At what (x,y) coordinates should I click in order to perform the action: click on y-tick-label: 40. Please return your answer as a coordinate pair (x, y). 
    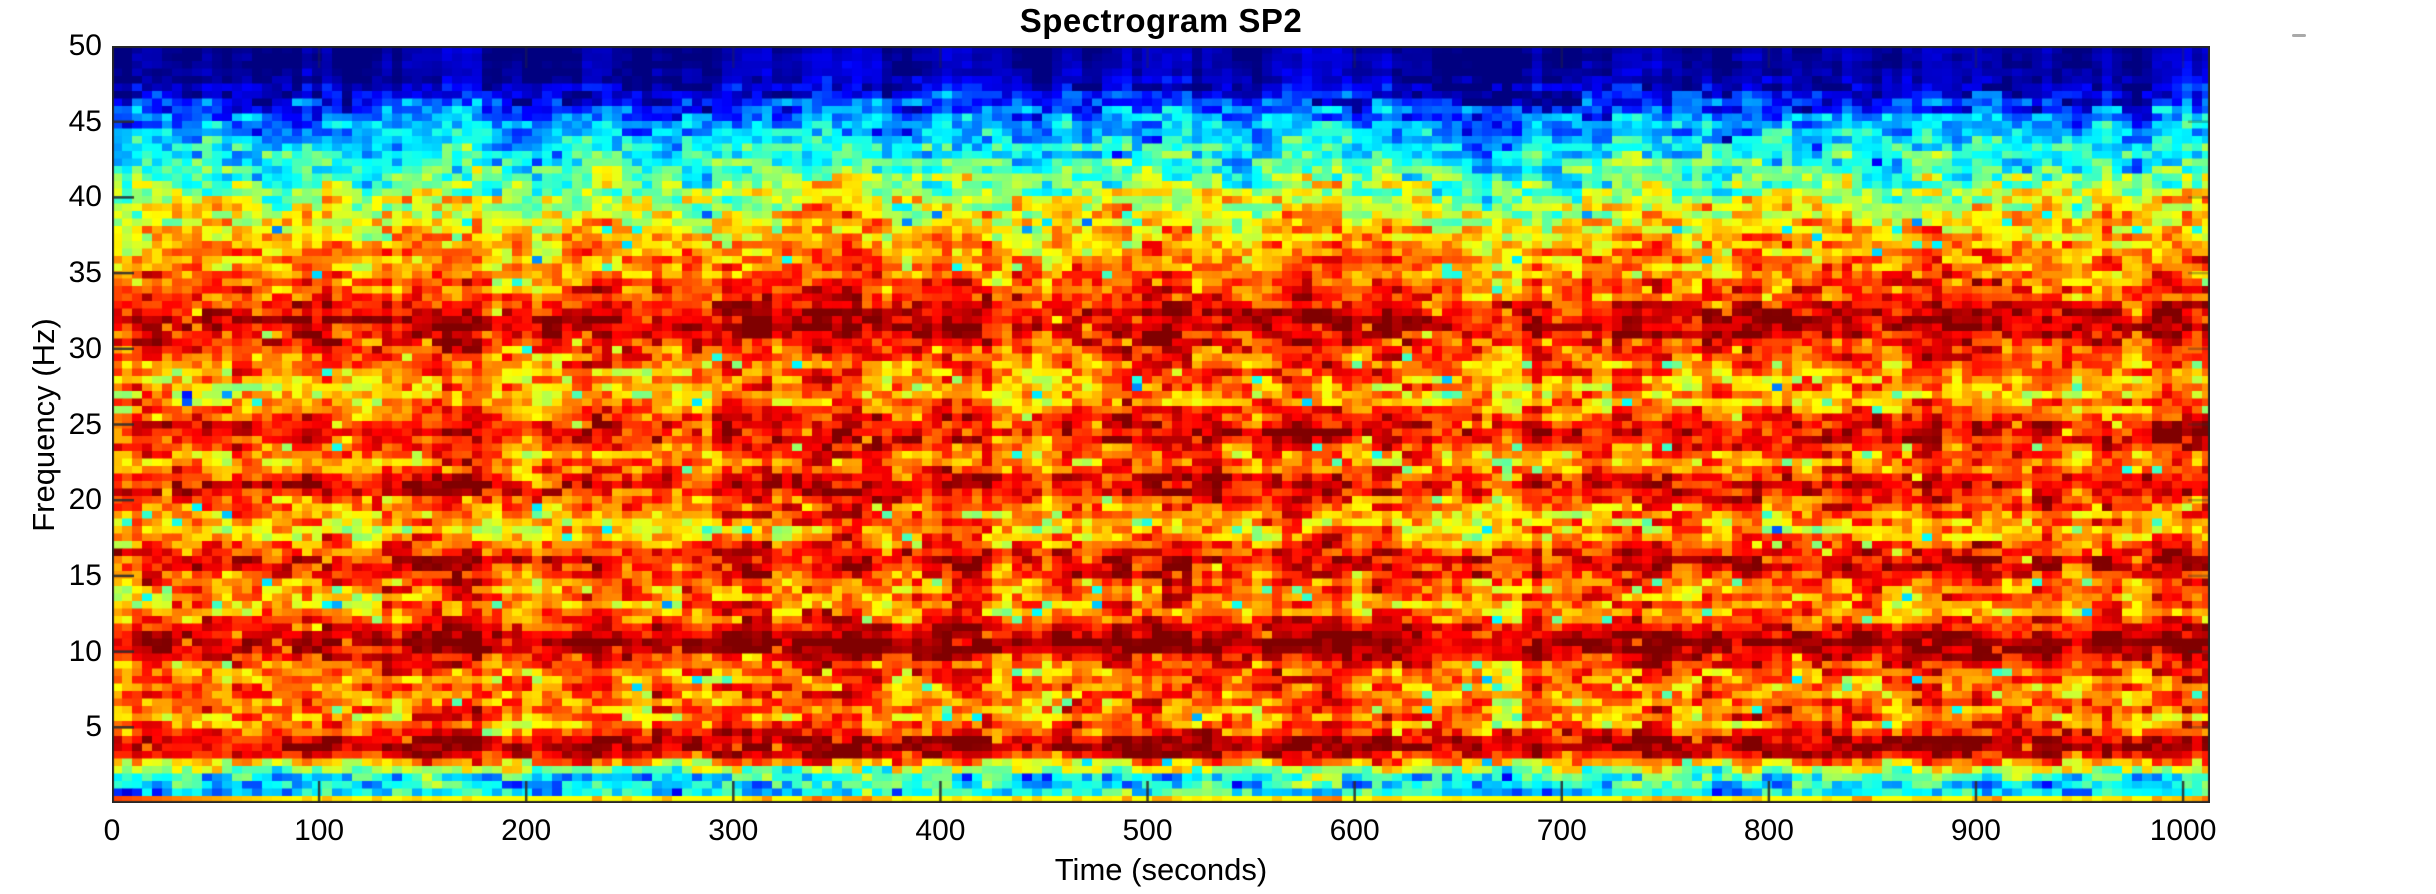
    Looking at the image, I should click on (85, 197).